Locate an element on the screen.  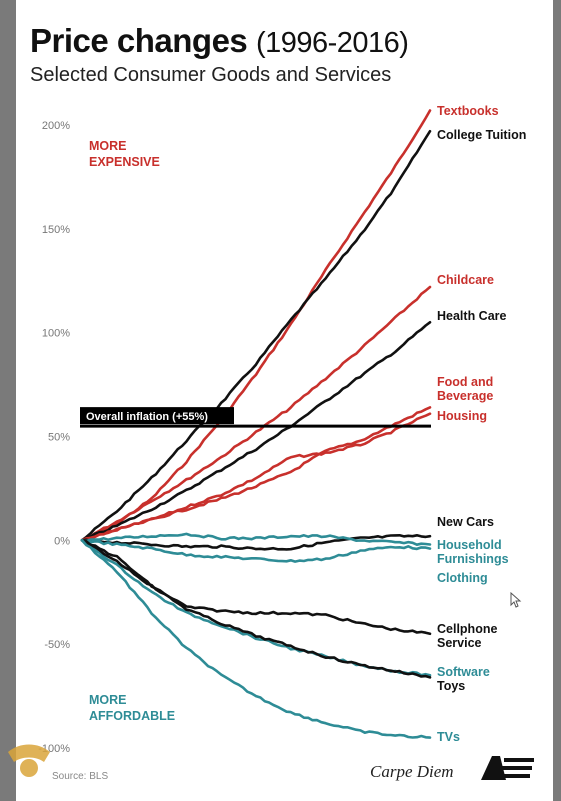
series-line-household-furnishings is located at coordinates (256, 539).